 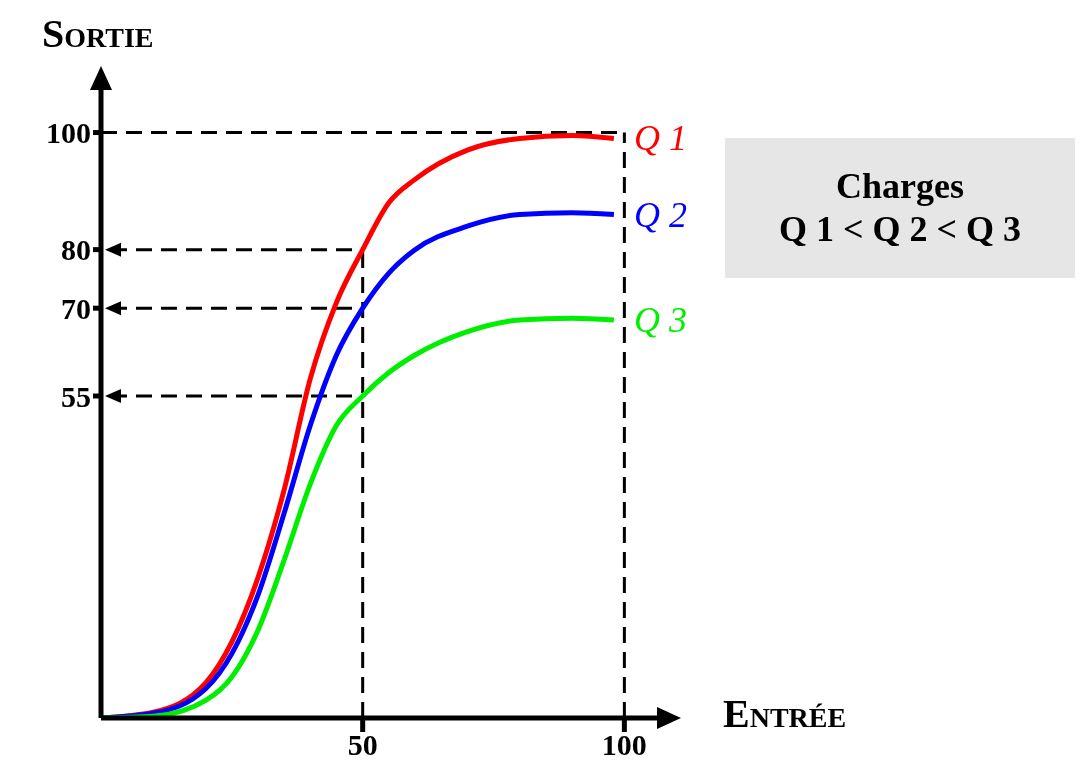 What do you see at coordinates (900, 207) in the screenshot?
I see `text: Charges Q 1 < Q 2 < Q 3` at bounding box center [900, 207].